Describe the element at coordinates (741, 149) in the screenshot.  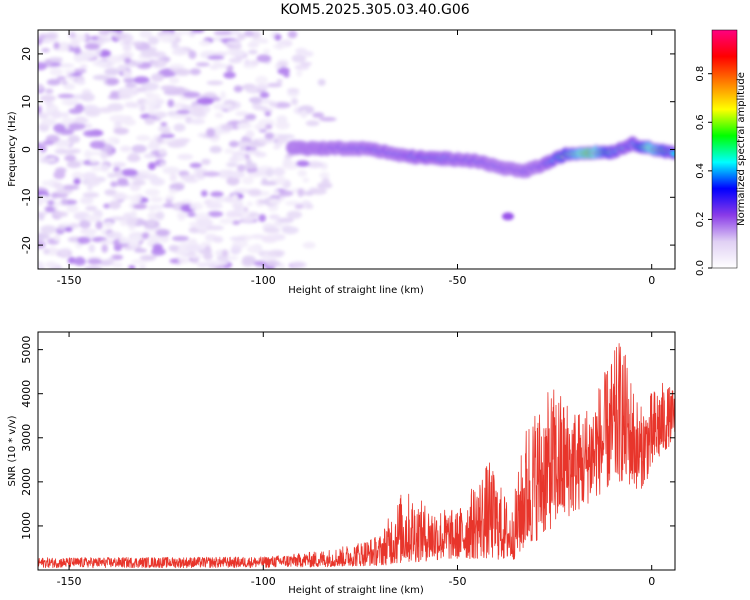
I see `colorbar-label: Normalized spectral amplitude` at that location.